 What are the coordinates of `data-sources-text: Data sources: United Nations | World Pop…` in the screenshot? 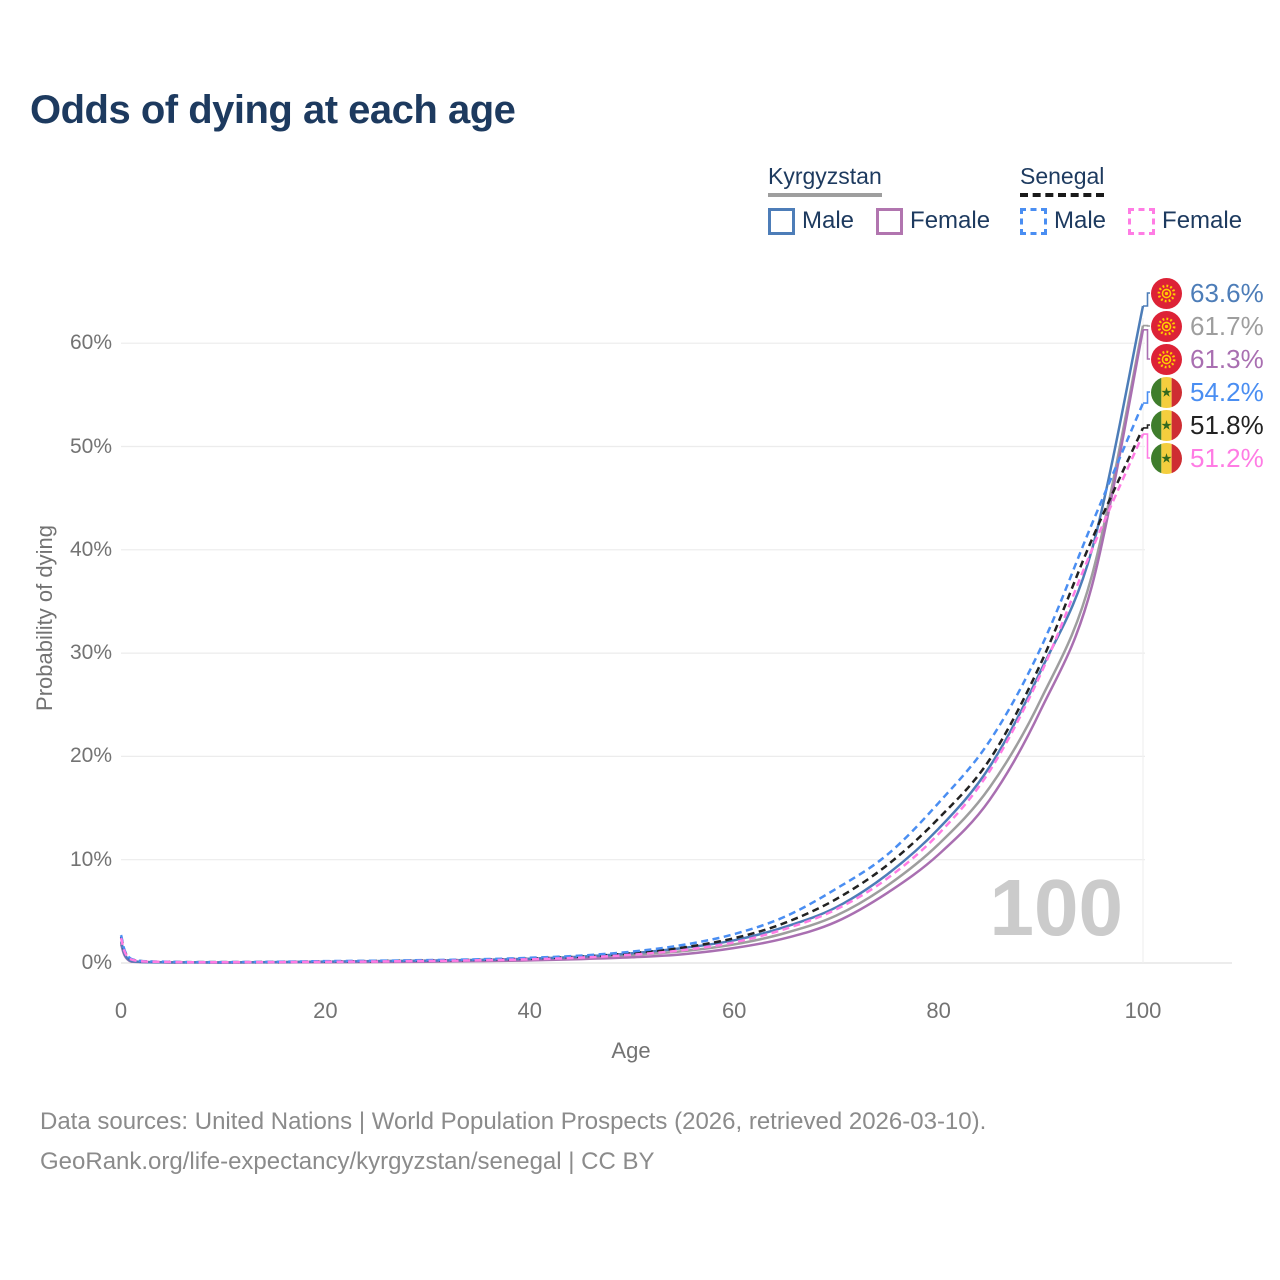 It's located at (513, 1121).